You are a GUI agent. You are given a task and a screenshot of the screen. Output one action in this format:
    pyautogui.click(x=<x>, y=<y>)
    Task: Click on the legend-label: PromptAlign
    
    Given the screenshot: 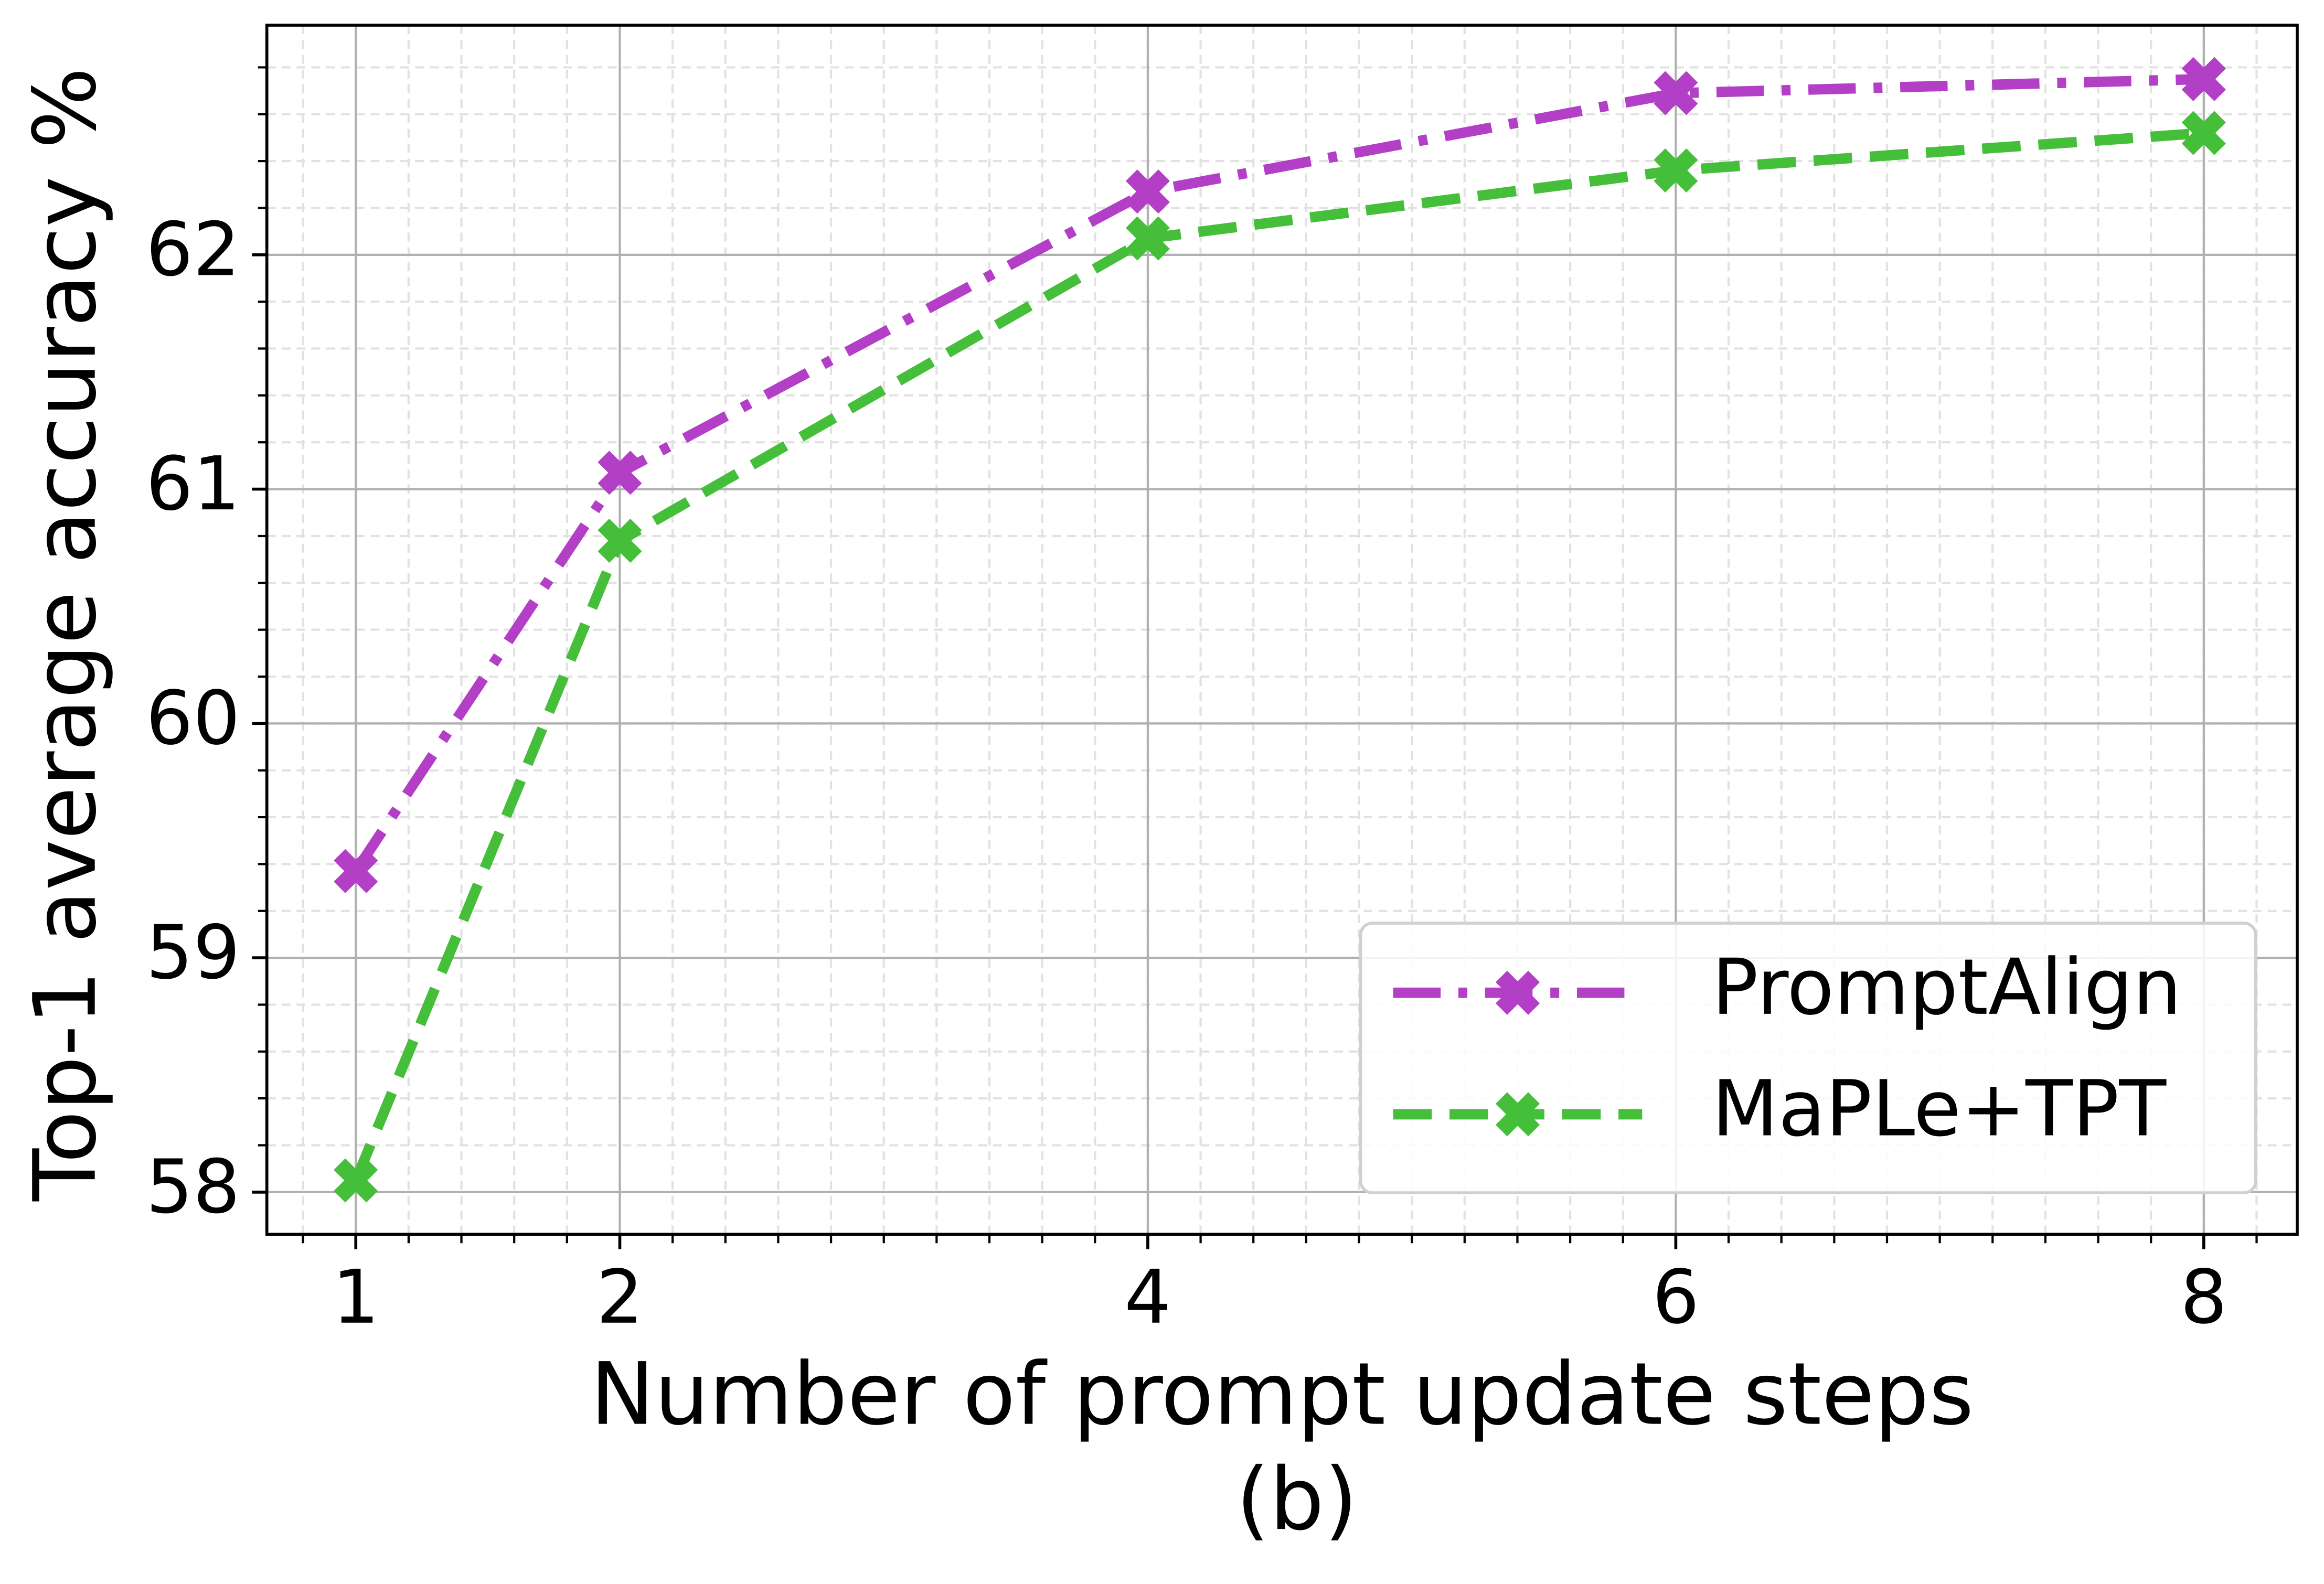 What is the action you would take?
    pyautogui.click(x=1946, y=987)
    